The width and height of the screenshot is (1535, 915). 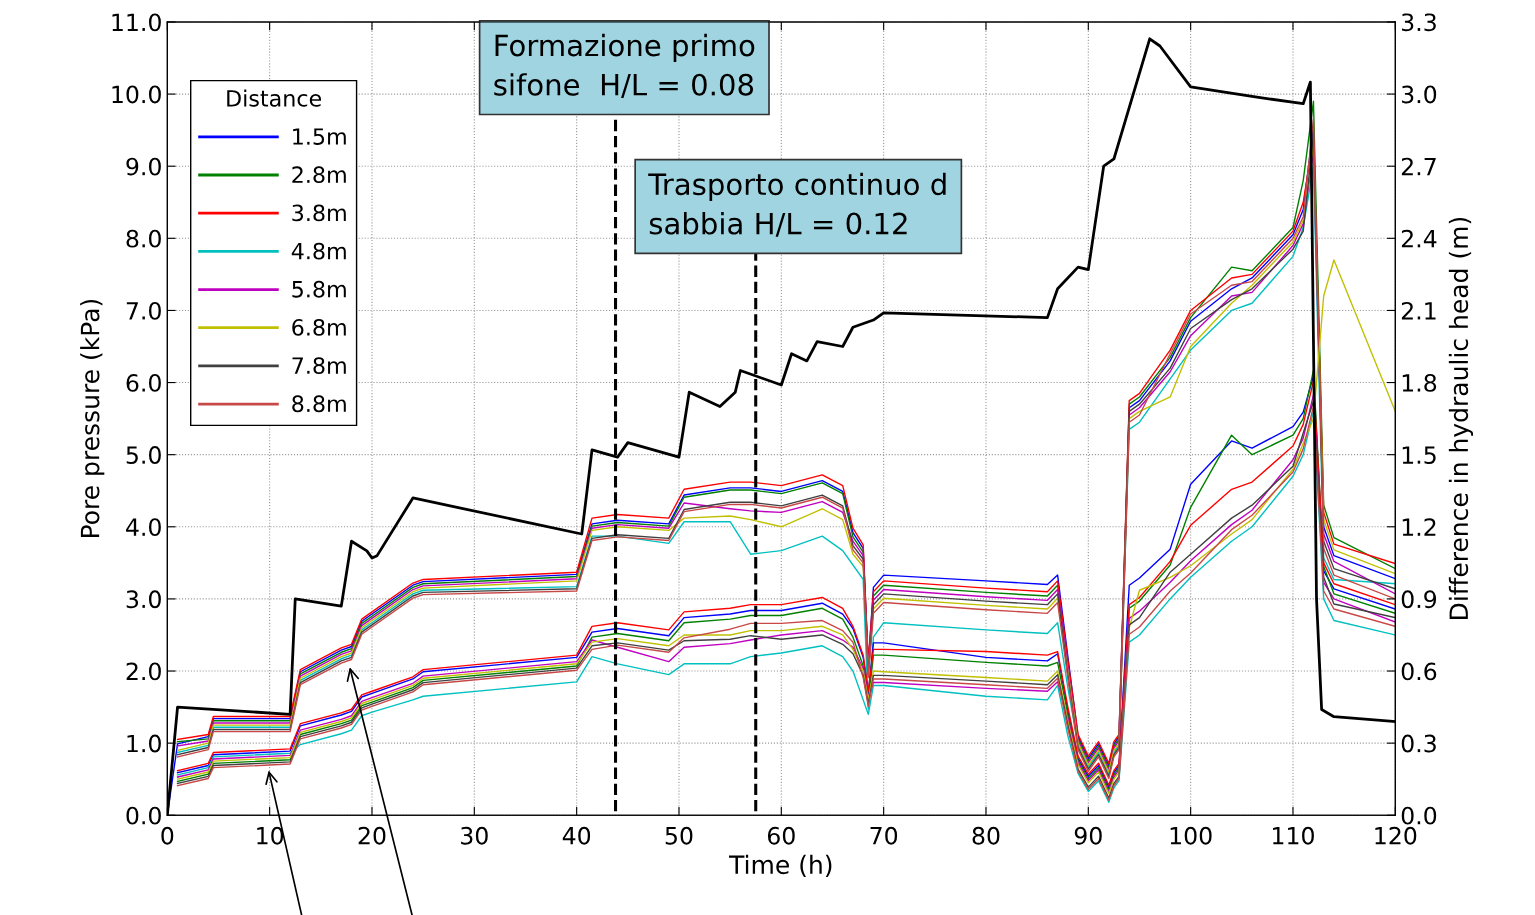 I want to click on legend-label: 3.8m, so click(x=319, y=213).